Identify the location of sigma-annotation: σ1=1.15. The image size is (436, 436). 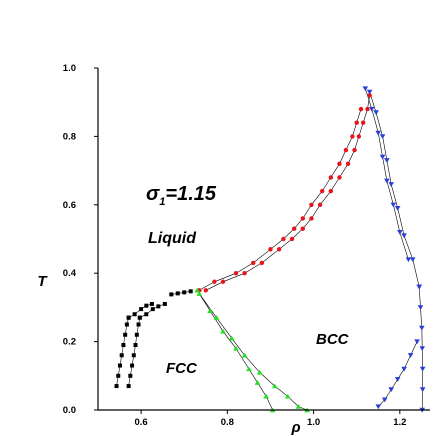
(181, 195).